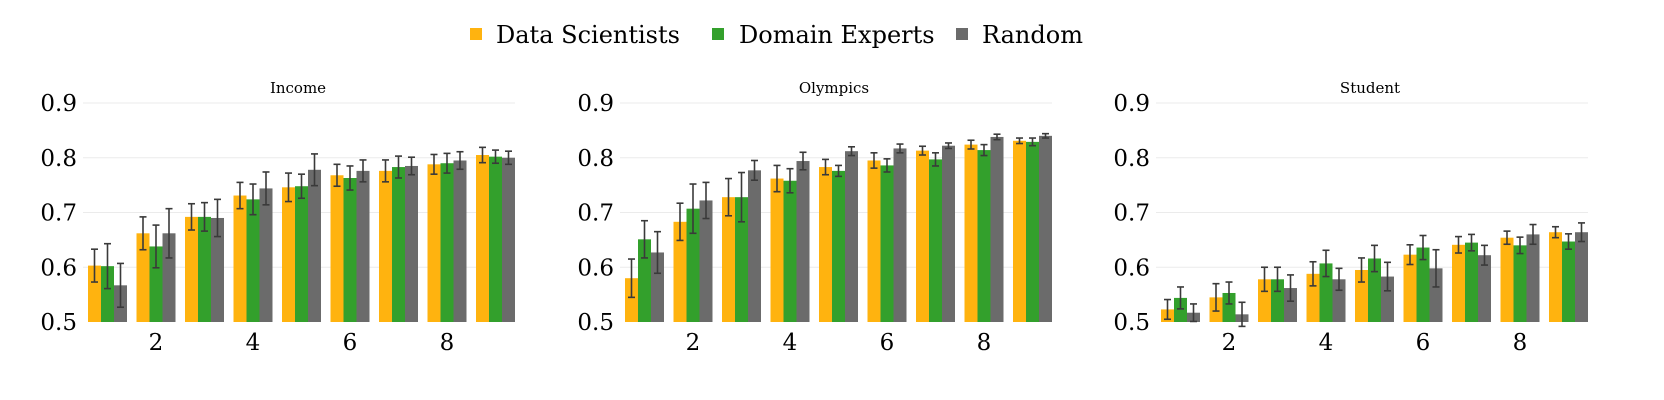 The image size is (1664, 400). What do you see at coordinates (58, 323) in the screenshot?
I see `y-tick-label-income-0: 0.5` at bounding box center [58, 323].